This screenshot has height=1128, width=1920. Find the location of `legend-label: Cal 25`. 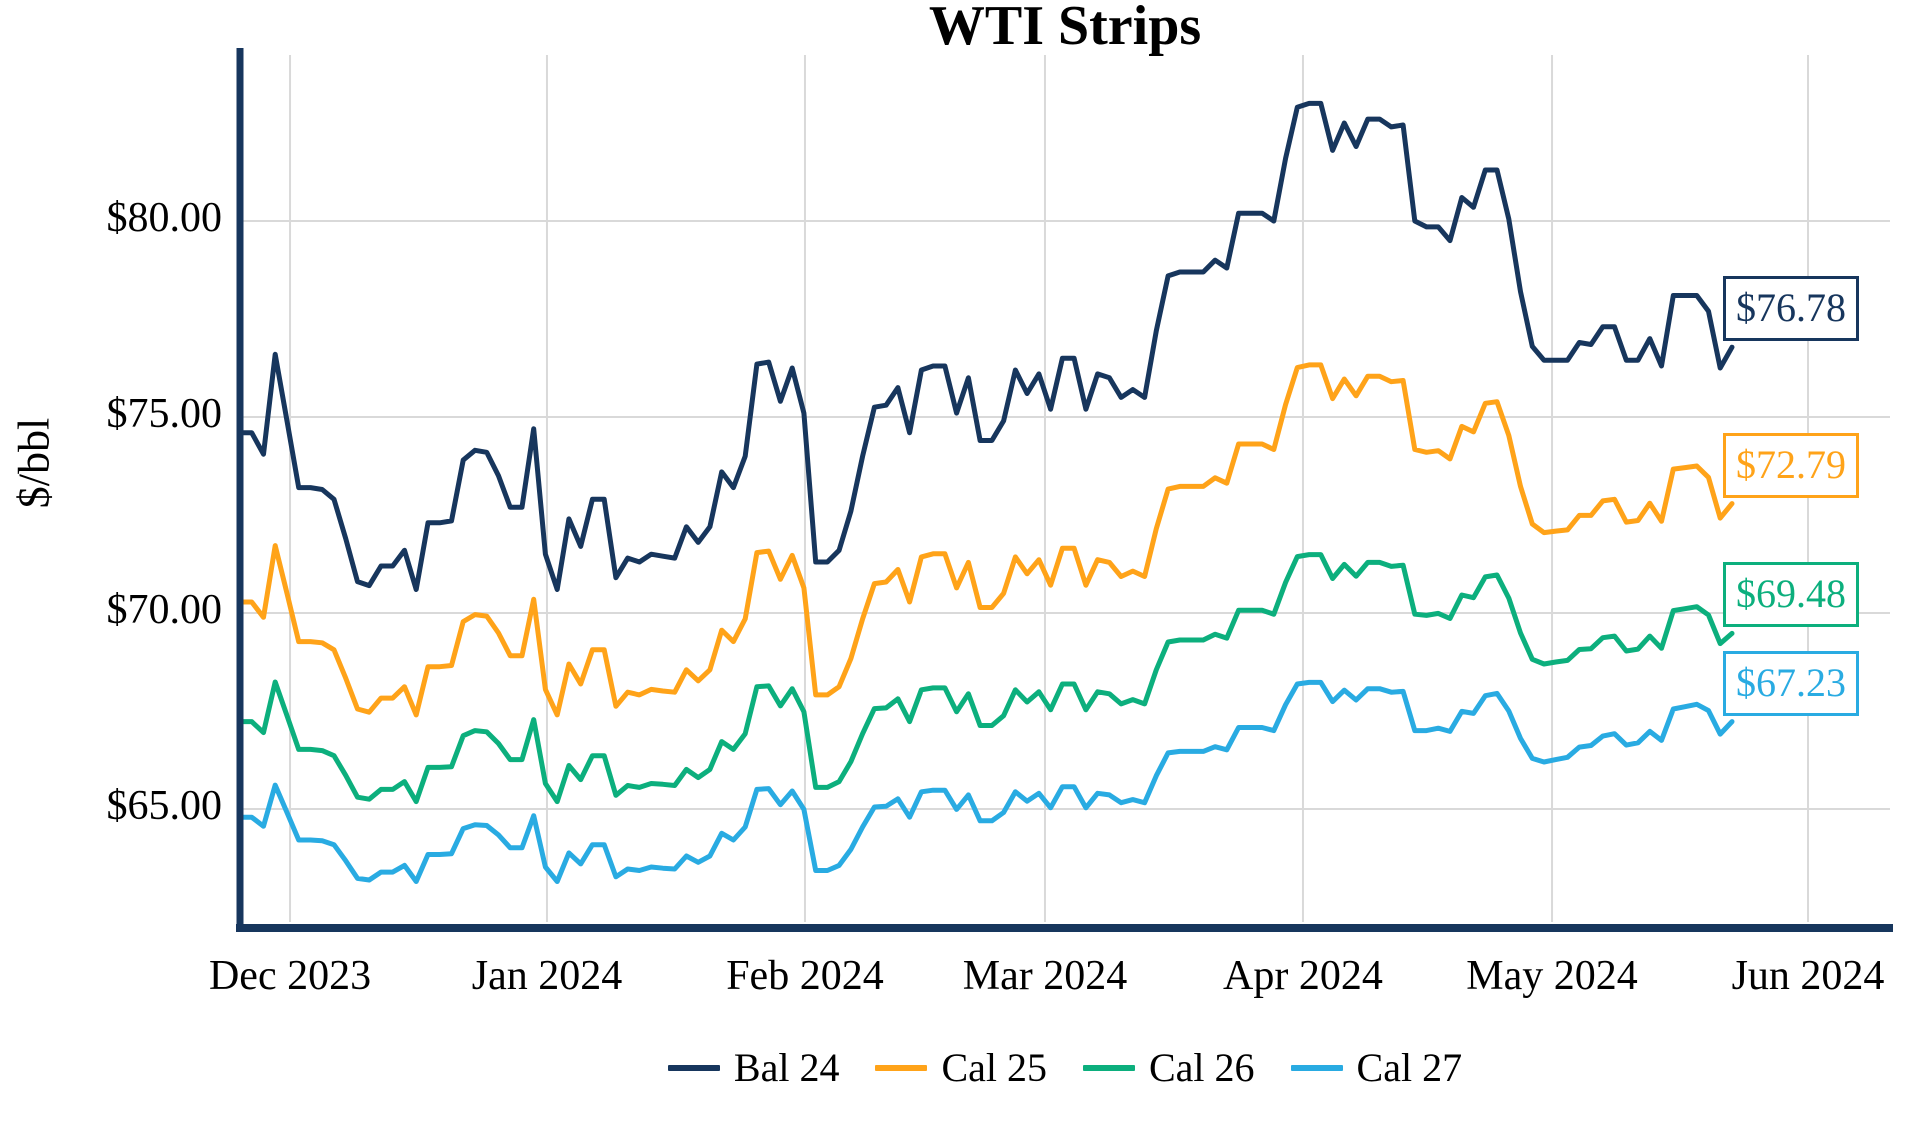

legend-label: Cal 25 is located at coordinates (994, 1067).